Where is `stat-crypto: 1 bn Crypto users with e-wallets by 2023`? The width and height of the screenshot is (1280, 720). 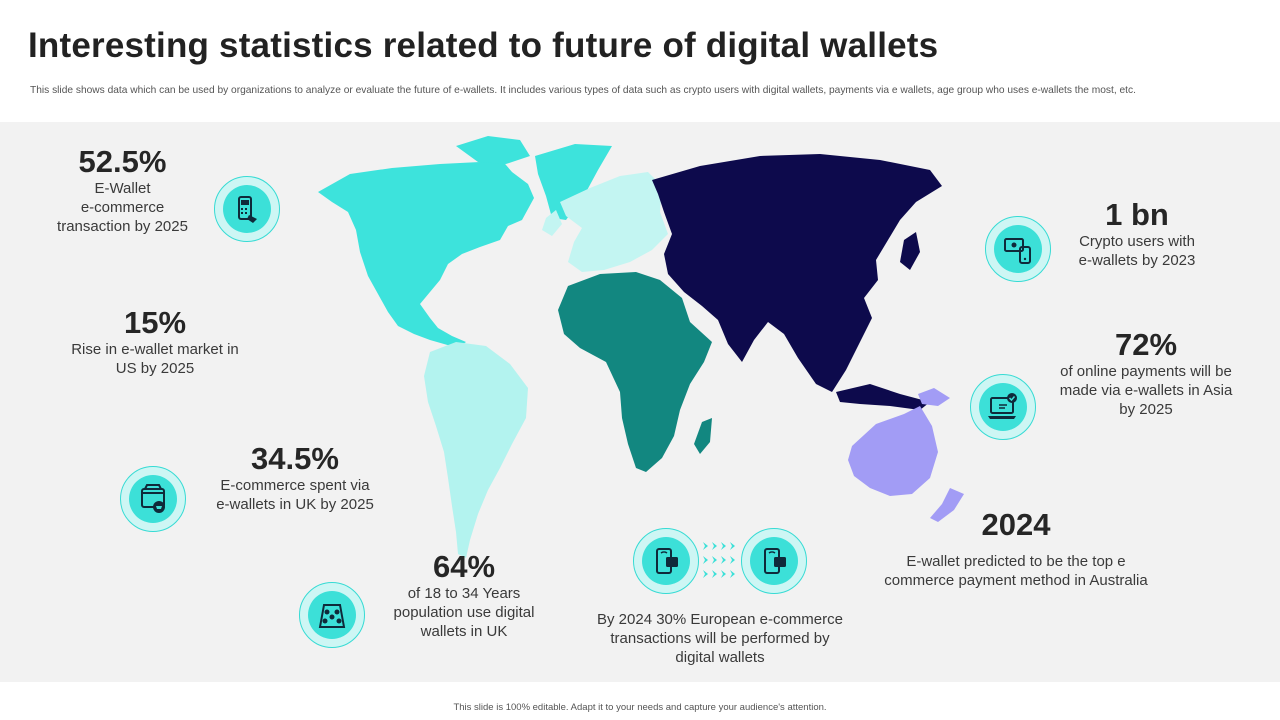
stat-crypto: 1 bn Crypto users with e-wallets by 2023 is located at coordinates (1137, 234).